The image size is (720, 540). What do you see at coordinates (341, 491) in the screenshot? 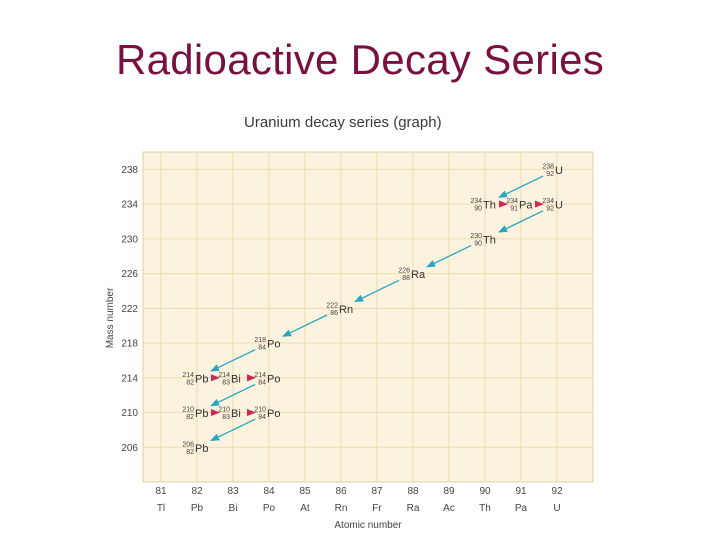
I see `x-tick-label: 86` at bounding box center [341, 491].